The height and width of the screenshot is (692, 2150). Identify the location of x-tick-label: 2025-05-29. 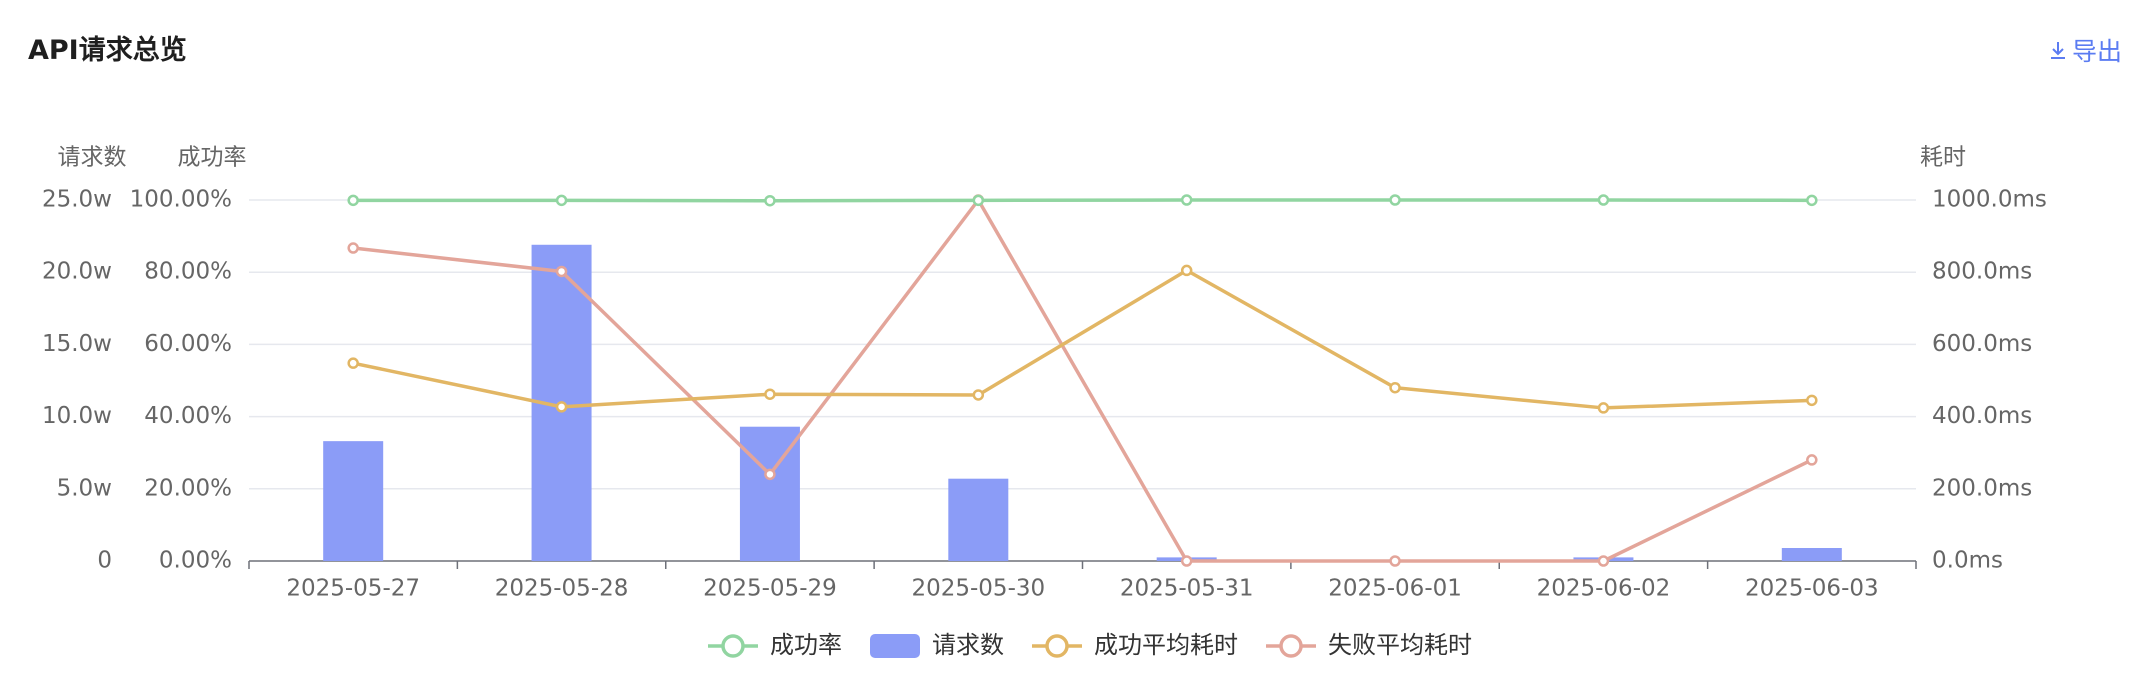
(770, 589).